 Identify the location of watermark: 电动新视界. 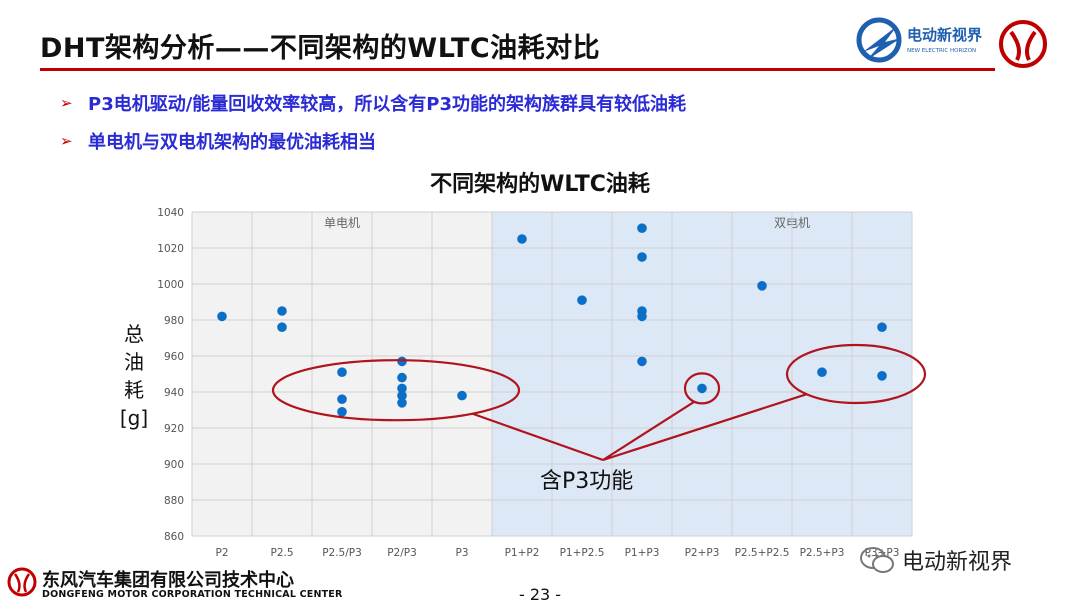
(935, 560).